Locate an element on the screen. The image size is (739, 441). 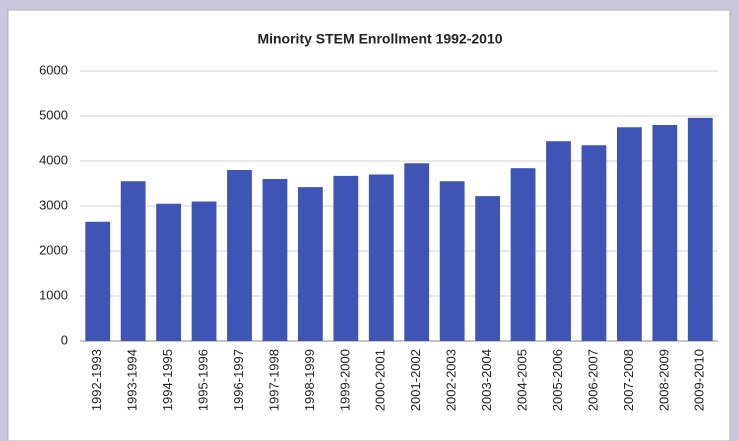
x-tick-label: 1999-2000 is located at coordinates (344, 380).